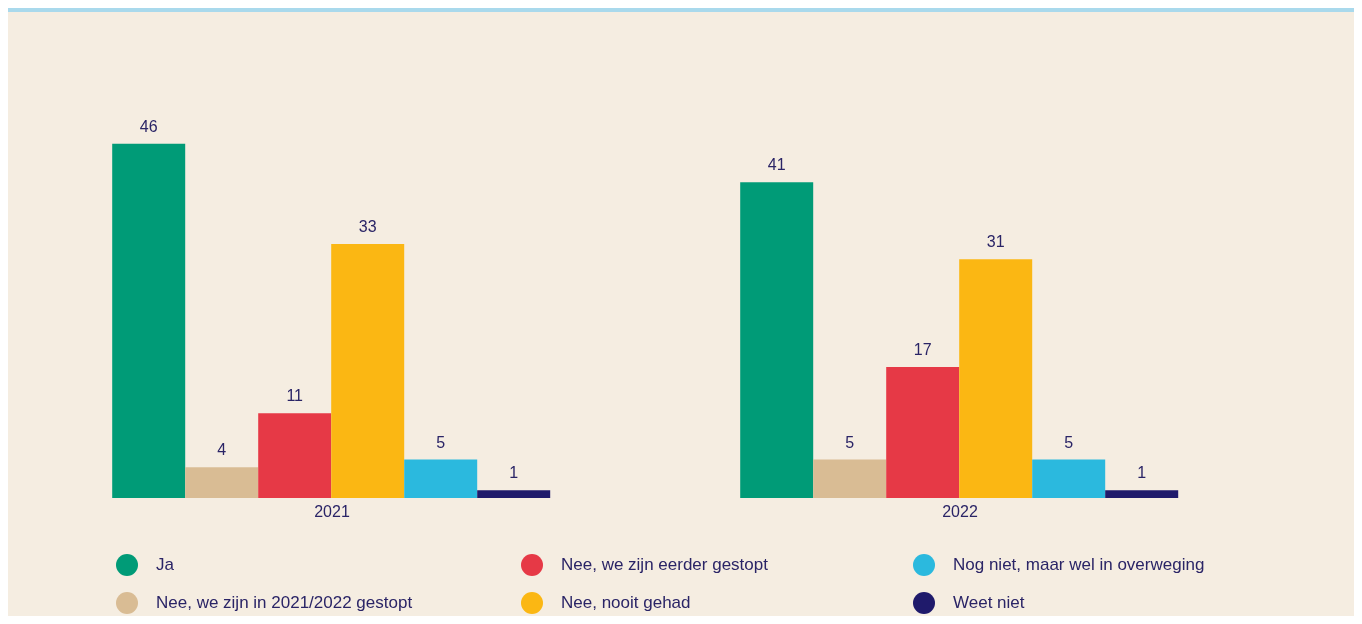 This screenshot has height=624, width=1362. Describe the element at coordinates (284, 603) in the screenshot. I see `legend-label: Nee, we zijn in 2021/2022 gestopt` at that location.